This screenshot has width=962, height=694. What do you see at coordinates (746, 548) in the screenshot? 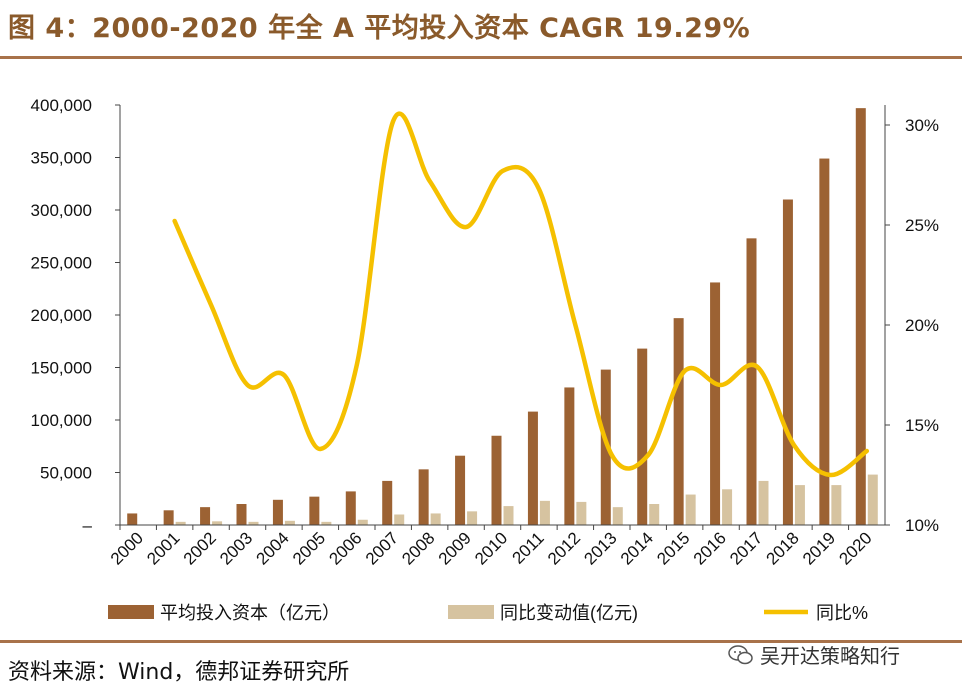
I see `x-tick-label: 2017` at bounding box center [746, 548].